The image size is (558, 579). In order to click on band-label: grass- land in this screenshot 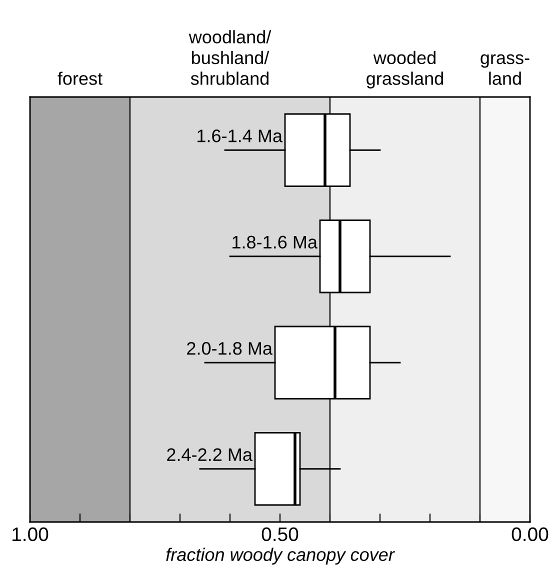, I will do `click(505, 69)`.